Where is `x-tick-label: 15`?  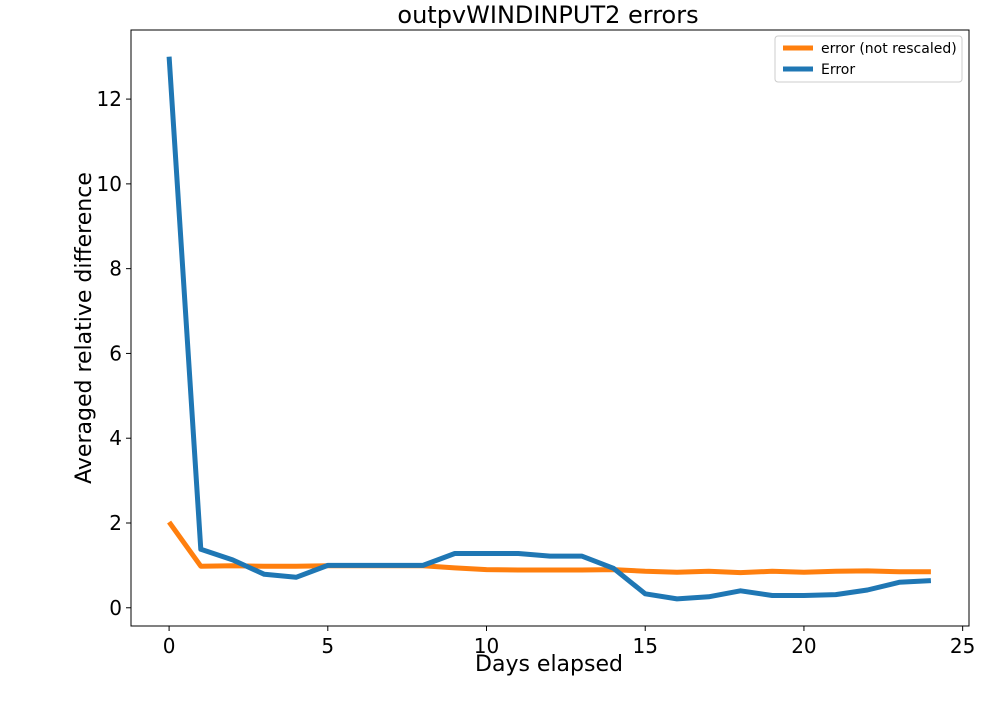
x-tick-label: 15 is located at coordinates (645, 646).